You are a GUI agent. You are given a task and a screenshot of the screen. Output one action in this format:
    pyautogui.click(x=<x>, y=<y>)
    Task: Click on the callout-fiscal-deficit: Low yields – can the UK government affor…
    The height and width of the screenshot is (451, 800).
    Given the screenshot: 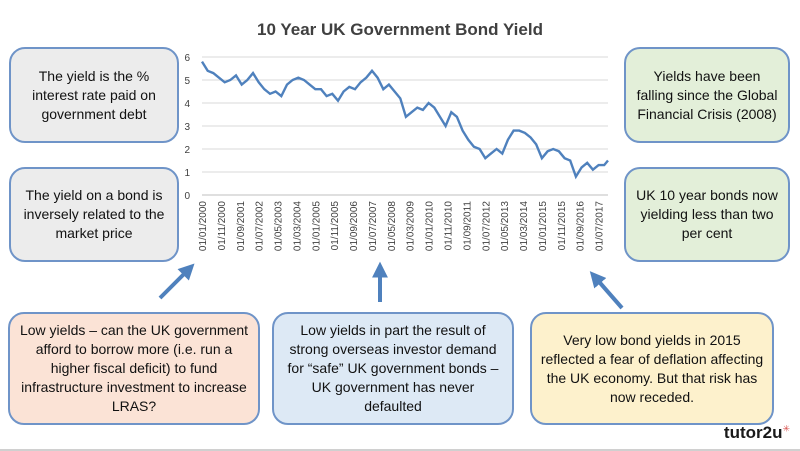 What is the action you would take?
    pyautogui.click(x=134, y=368)
    